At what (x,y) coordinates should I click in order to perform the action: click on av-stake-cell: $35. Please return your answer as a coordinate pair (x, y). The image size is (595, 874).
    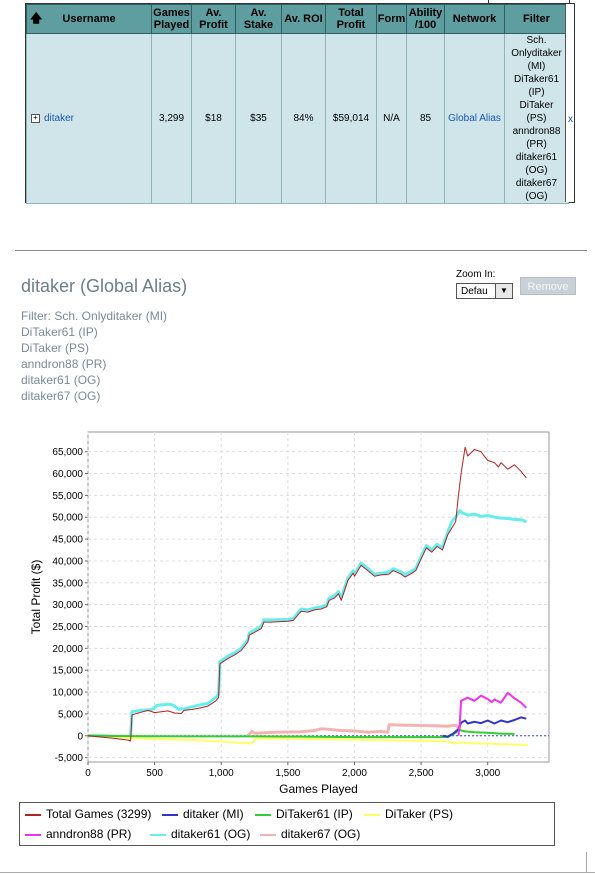
    Looking at the image, I should click on (258, 118).